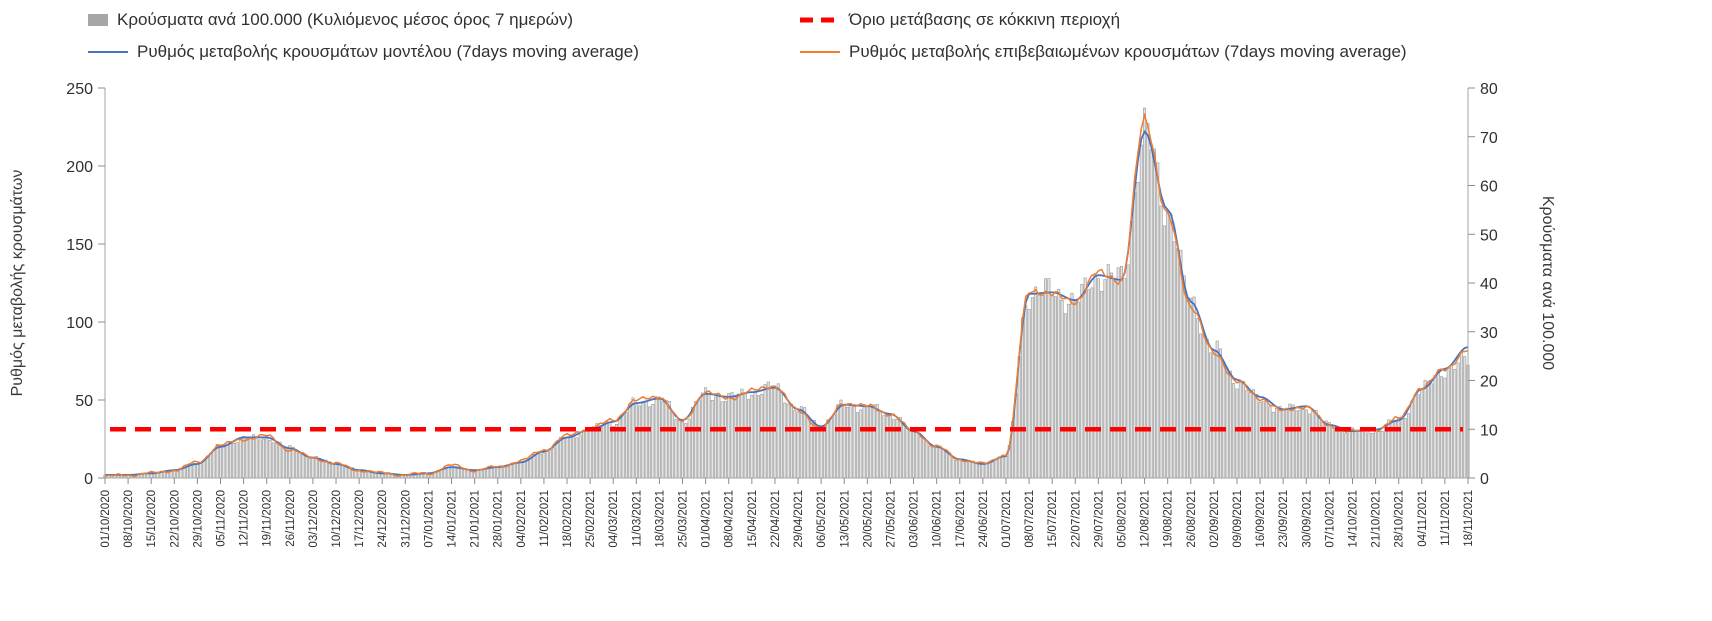 This screenshot has height=621, width=1712. Describe the element at coordinates (291, 518) in the screenshot. I see `x-tick-label: 26/11/2020` at that location.